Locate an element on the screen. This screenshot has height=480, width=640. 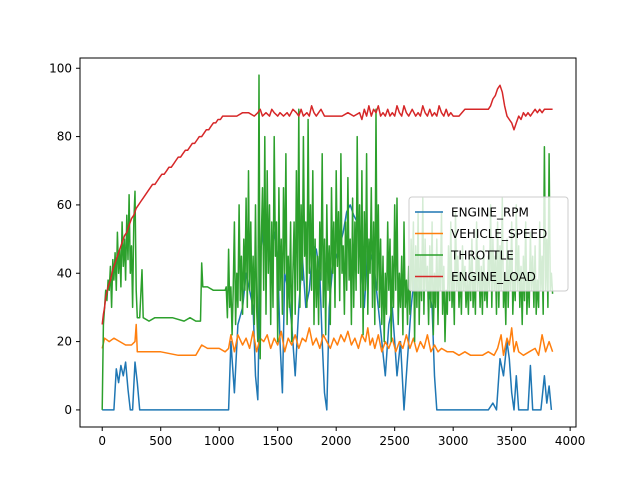
x-tick-label: 3500 is located at coordinates (511, 441).